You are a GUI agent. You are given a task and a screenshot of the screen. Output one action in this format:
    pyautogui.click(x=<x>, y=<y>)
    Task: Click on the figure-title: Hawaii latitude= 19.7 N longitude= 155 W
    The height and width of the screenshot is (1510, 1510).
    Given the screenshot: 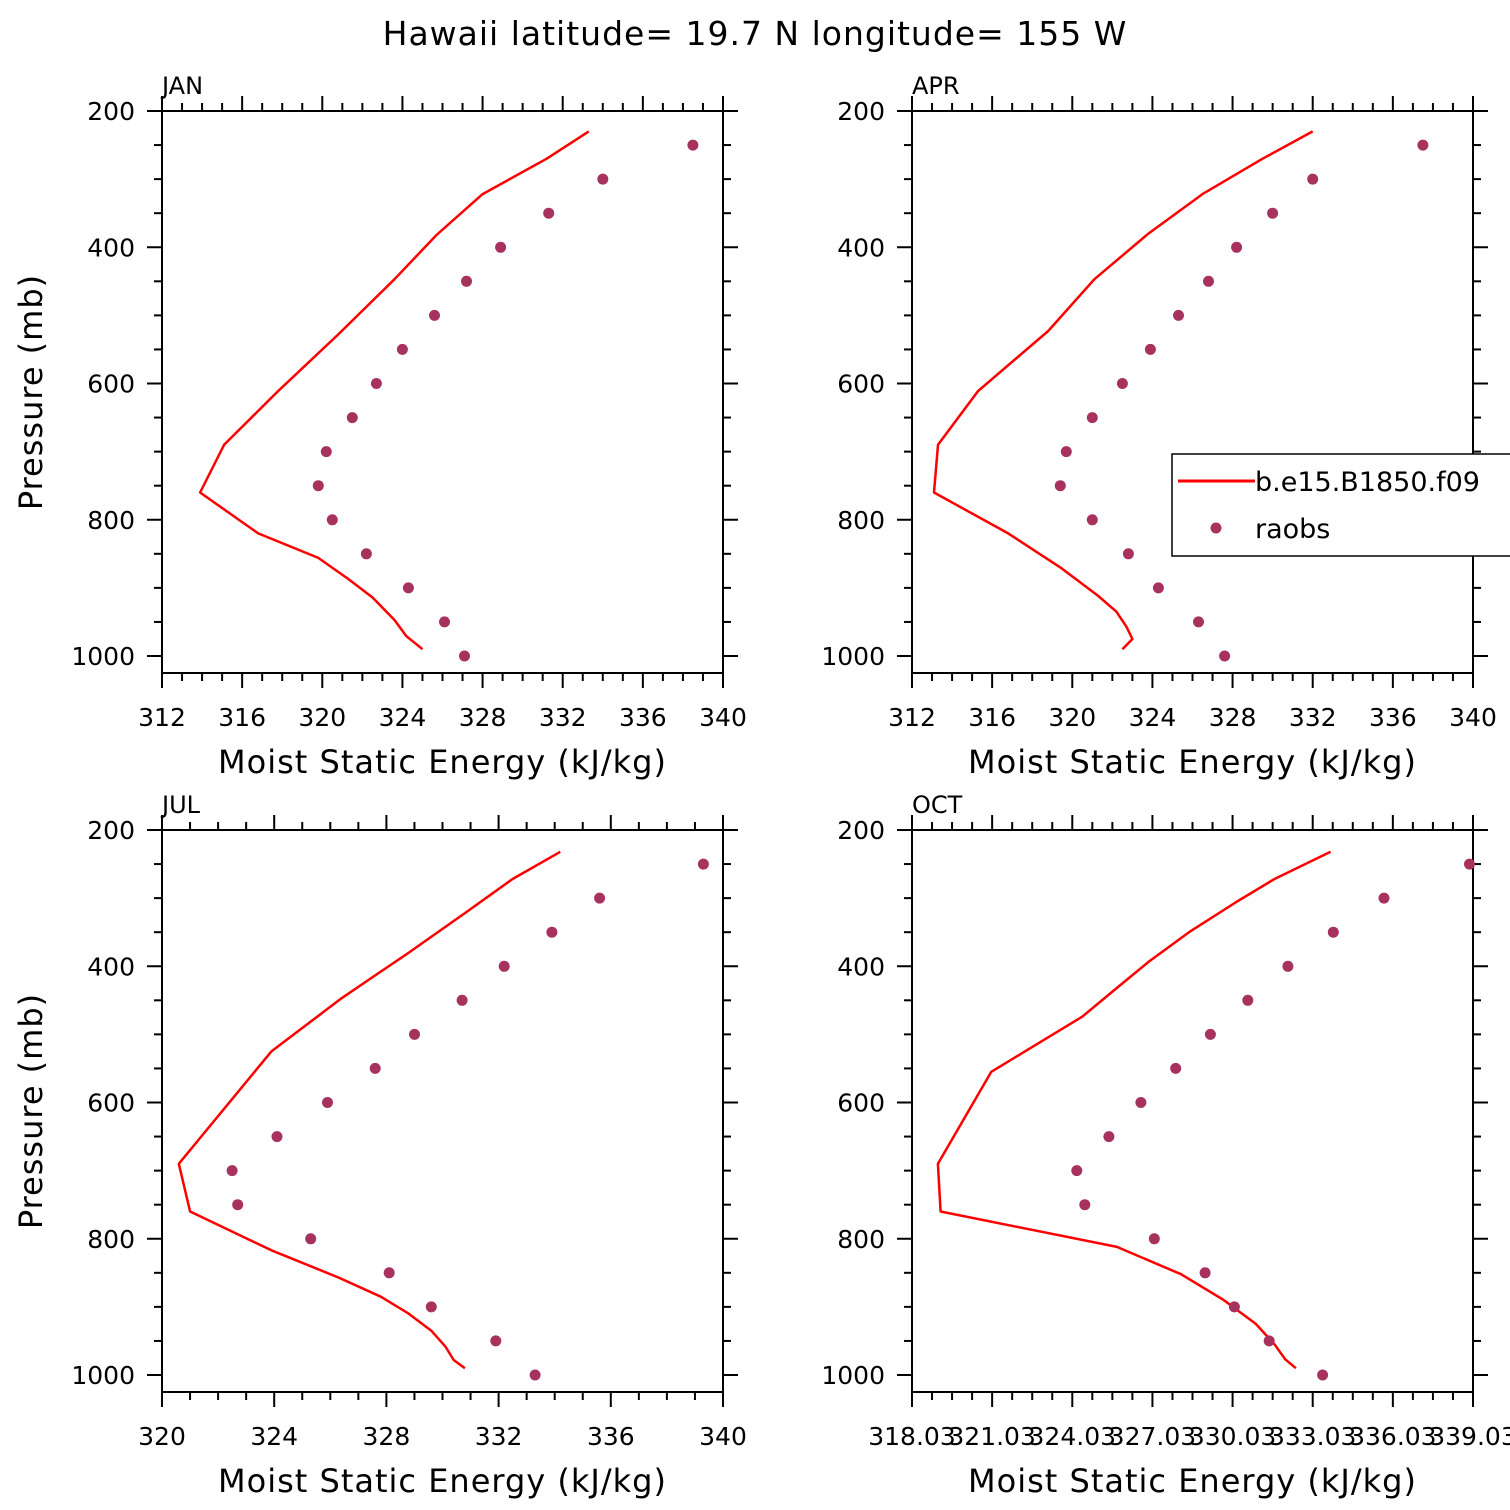 What is the action you would take?
    pyautogui.click(x=755, y=33)
    